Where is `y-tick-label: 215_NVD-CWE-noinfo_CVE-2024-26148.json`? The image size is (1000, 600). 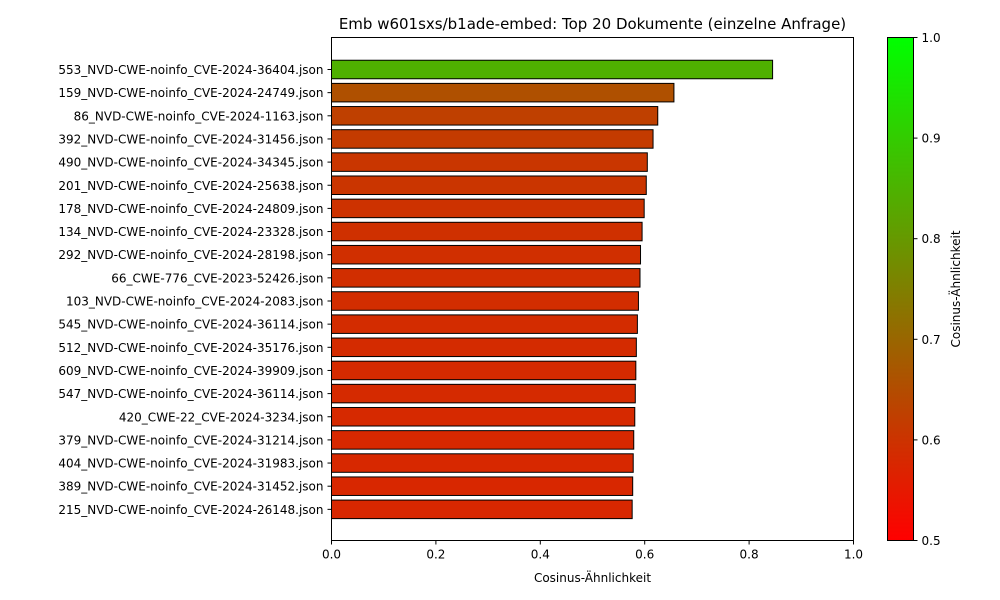
y-tick-label: 215_NVD-CWE-noinfo_CVE-2024-26148.json is located at coordinates (190, 510).